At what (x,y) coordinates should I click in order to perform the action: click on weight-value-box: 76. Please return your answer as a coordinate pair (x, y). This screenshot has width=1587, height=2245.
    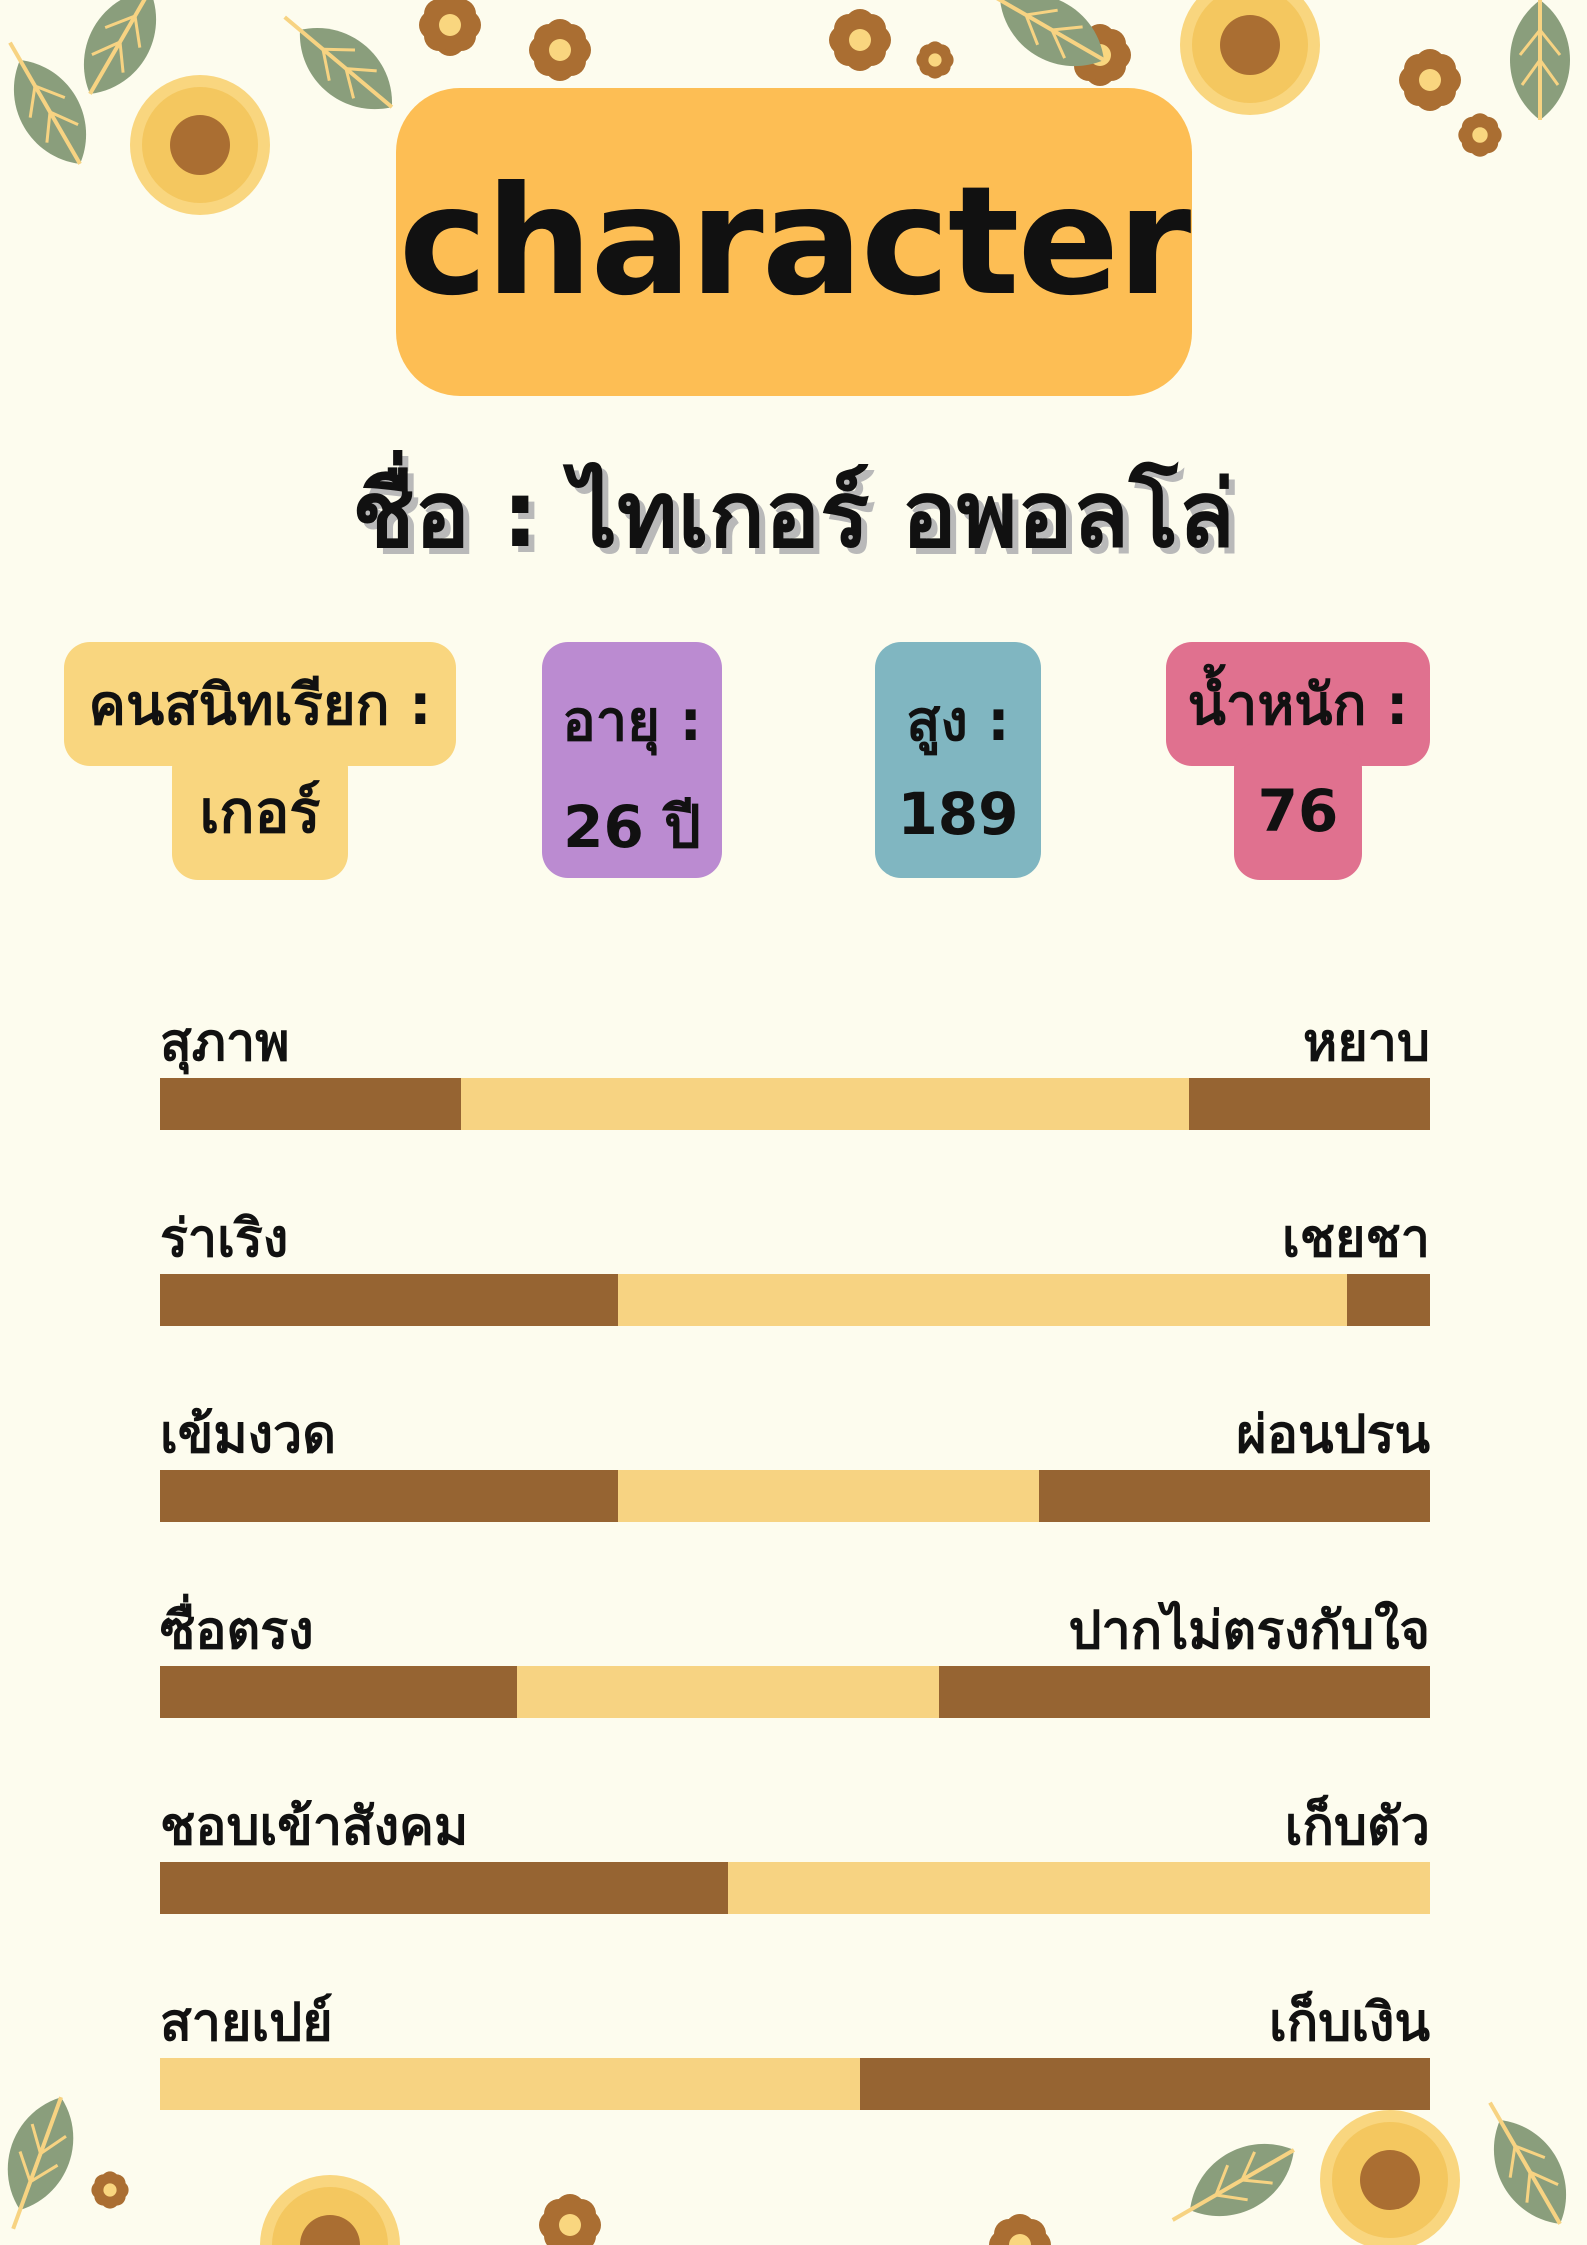
    Looking at the image, I should click on (1298, 811).